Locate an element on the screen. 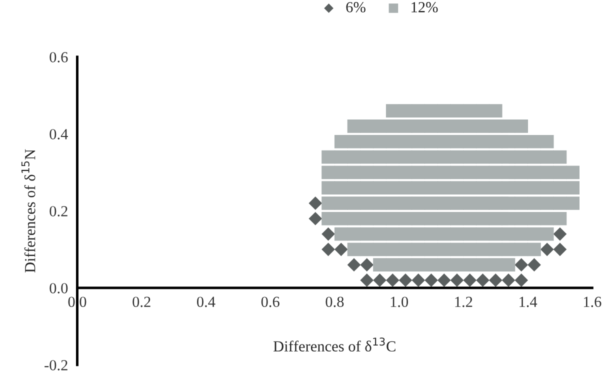 Image resolution: width=613 pixels, height=377 pixels. y-tick-label: -0.2 is located at coordinates (56, 365).